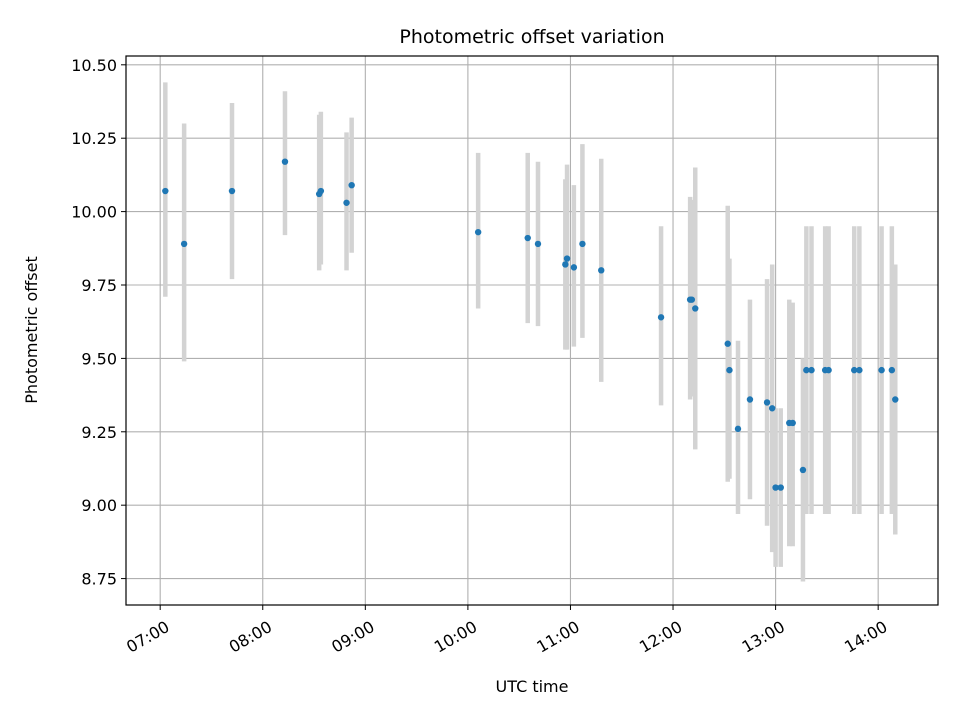 The image size is (960, 720). Describe the element at coordinates (99, 285) in the screenshot. I see `y-tick-label: 9.75` at that location.